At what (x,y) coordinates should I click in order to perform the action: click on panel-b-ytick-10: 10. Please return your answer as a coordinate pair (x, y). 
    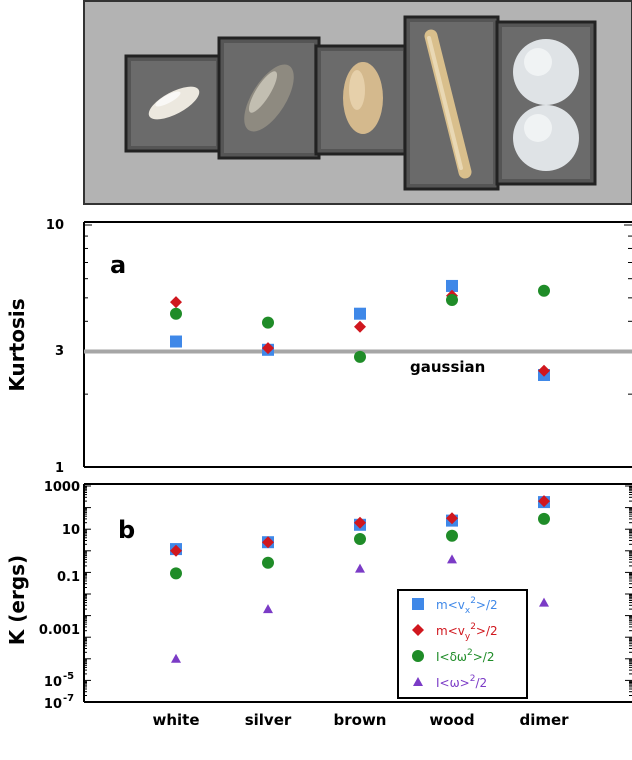
    Looking at the image, I should click on (71, 530).